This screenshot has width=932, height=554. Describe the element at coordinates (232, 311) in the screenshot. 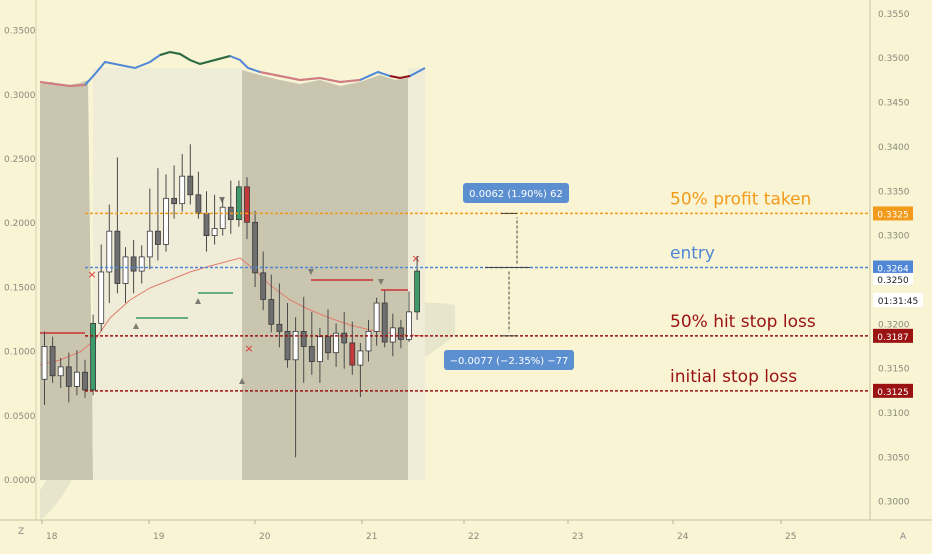

I see `moving-average-line` at that location.